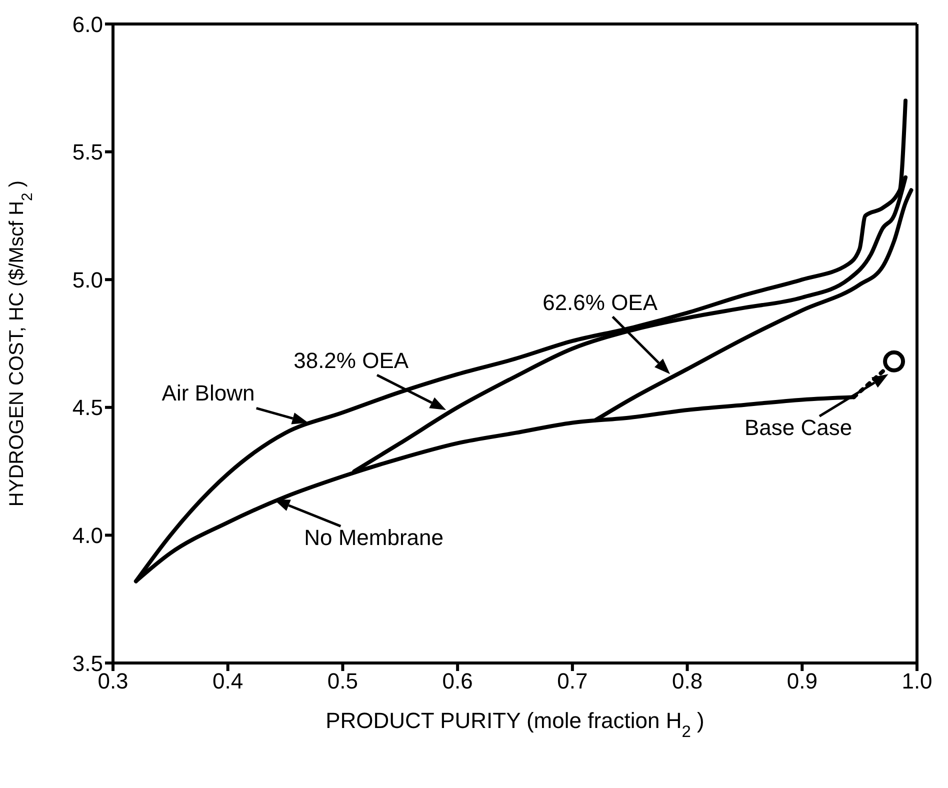 Image resolution: width=948 pixels, height=788 pixels. Describe the element at coordinates (87, 407) in the screenshot. I see `y-tick-label: 4.5` at that location.